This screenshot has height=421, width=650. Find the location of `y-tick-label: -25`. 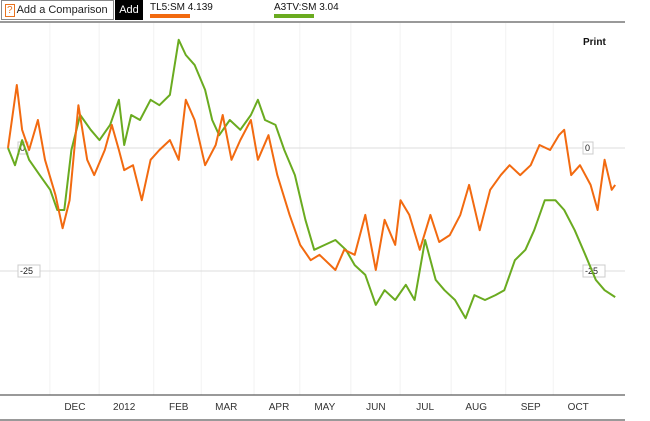

y-tick-label: -25 is located at coordinates (26, 271).